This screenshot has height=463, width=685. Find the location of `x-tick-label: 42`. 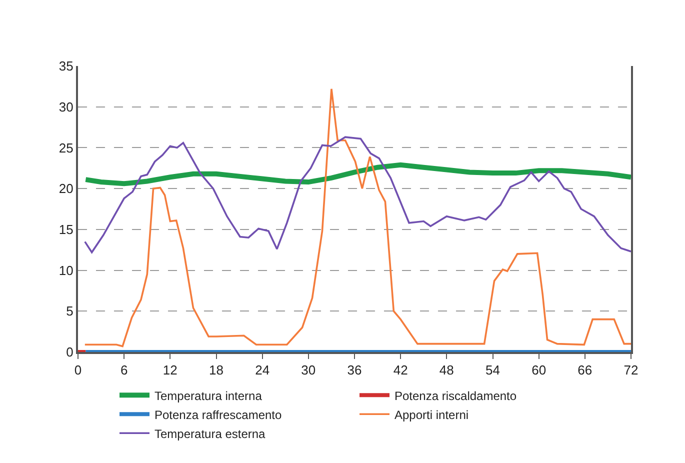

x-tick-label: 42 is located at coordinates (400, 370).